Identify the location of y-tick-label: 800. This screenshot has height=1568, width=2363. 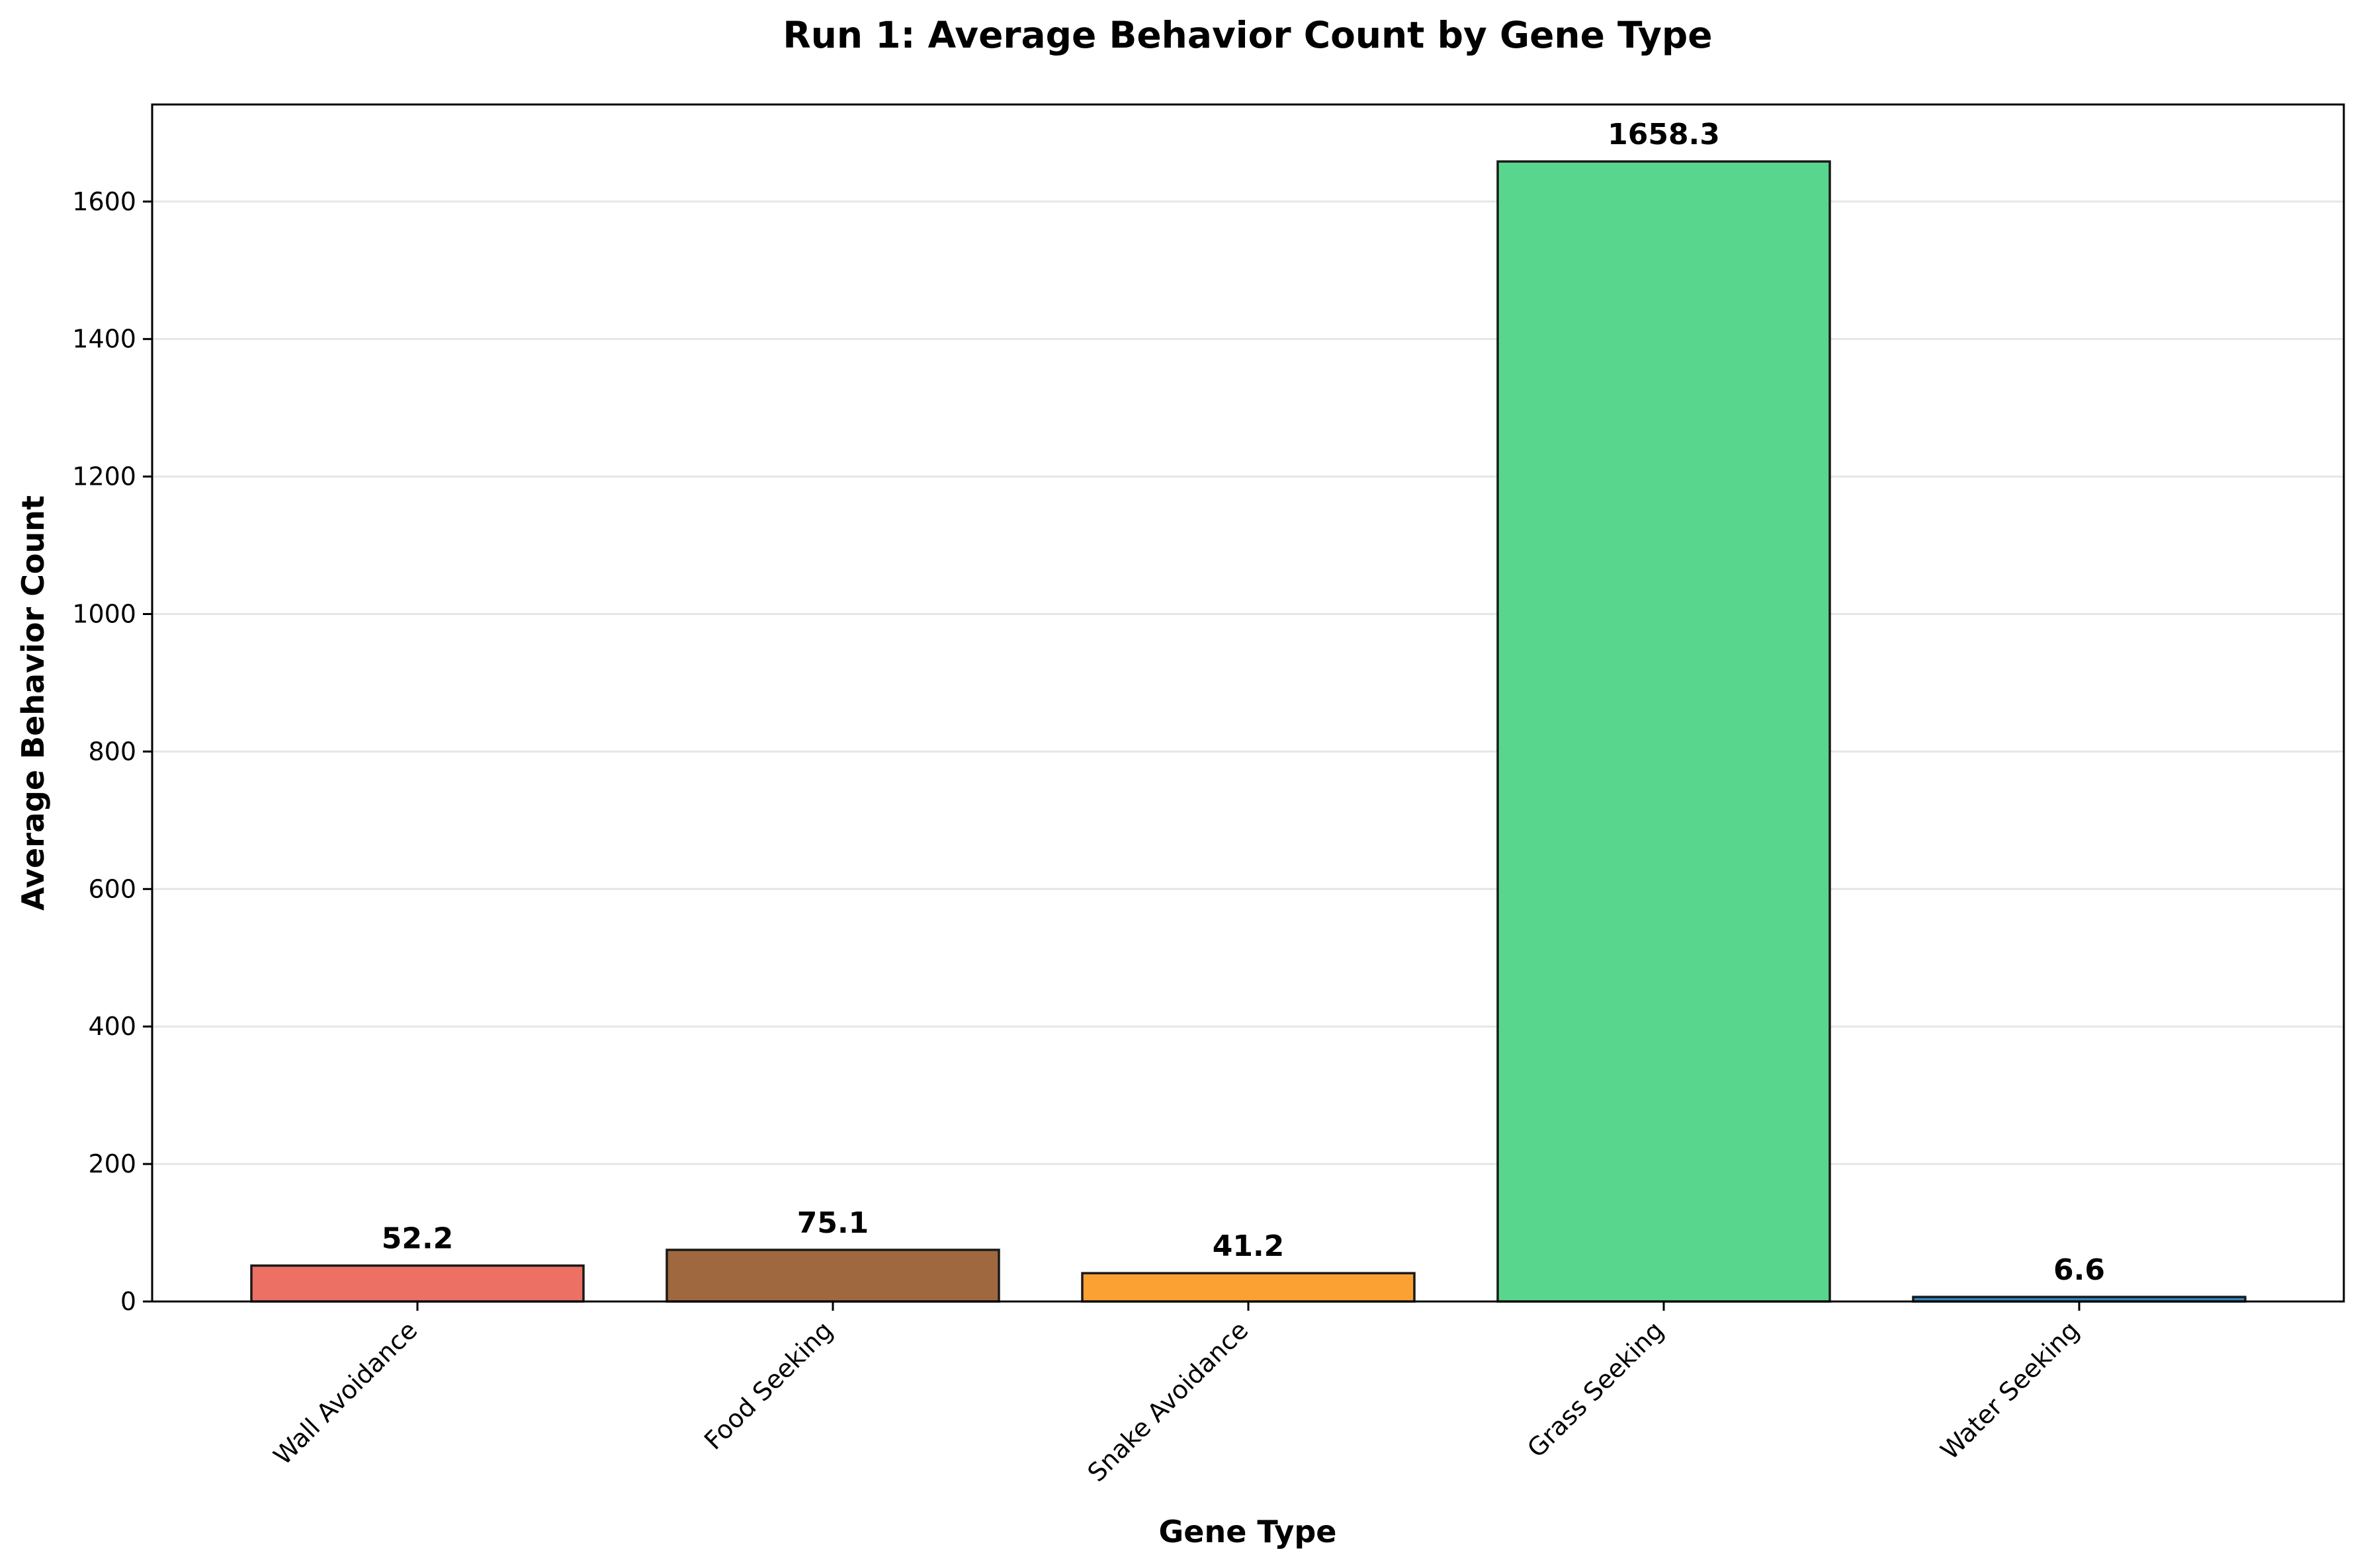
(112, 751).